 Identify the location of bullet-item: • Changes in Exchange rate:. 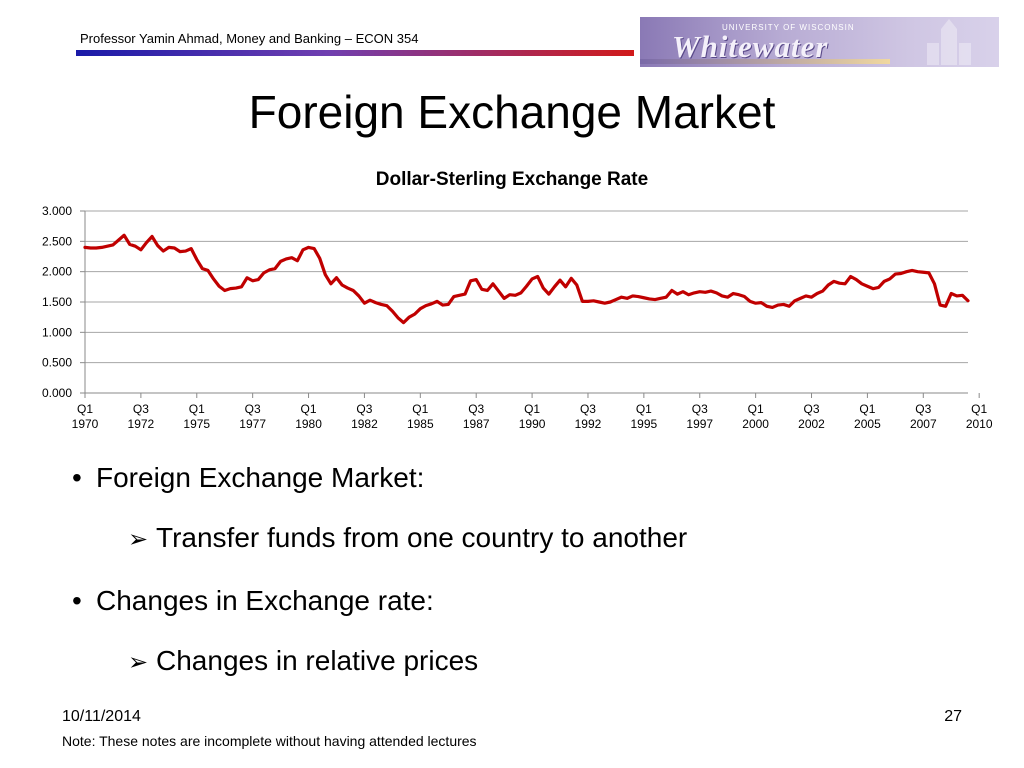
(253, 601).